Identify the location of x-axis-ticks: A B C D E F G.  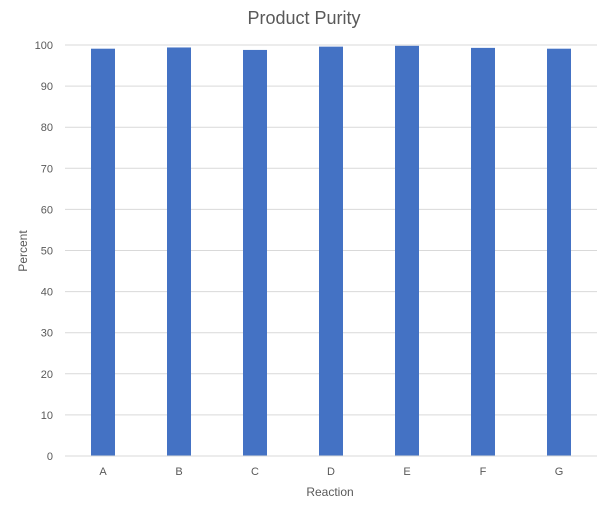
(331, 472).